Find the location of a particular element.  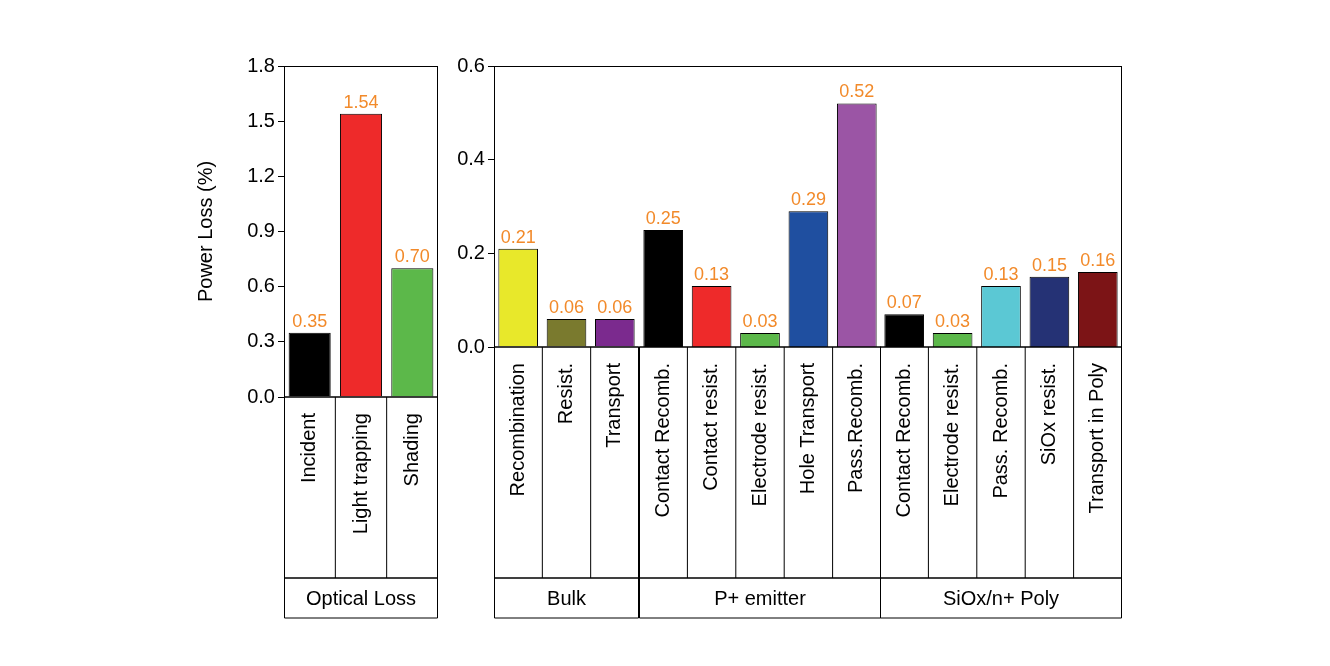

text: SiOx/n+ Poly is located at coordinates (1001, 597).